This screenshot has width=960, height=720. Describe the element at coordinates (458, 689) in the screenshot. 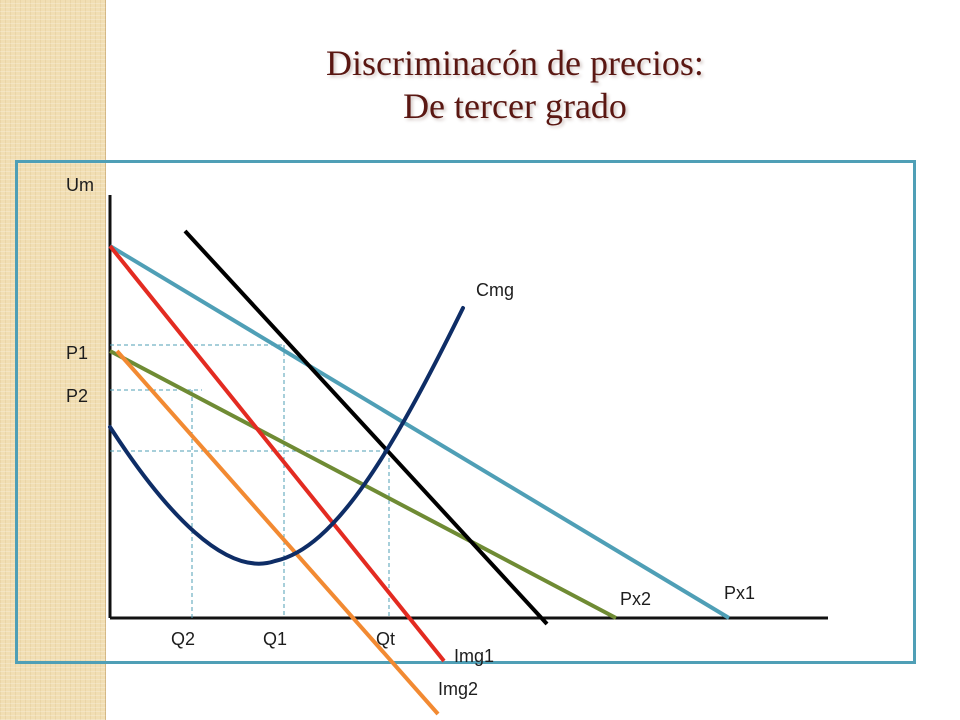

I see `img2-label: Img2` at that location.